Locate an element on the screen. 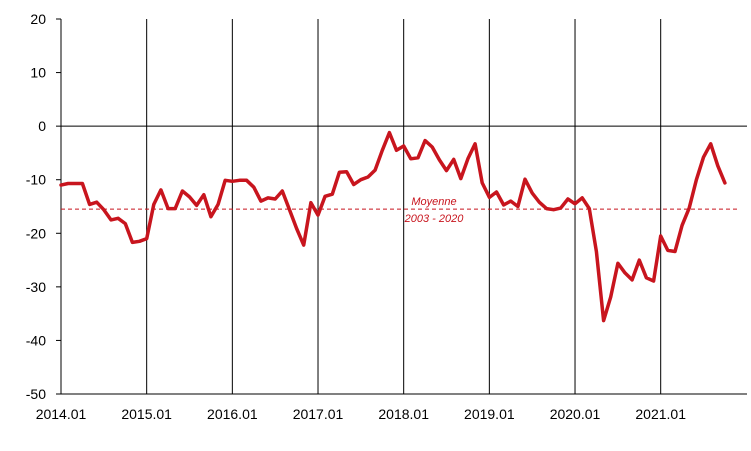 The image size is (751, 451). y-tick-label: 20 is located at coordinates (38, 19).